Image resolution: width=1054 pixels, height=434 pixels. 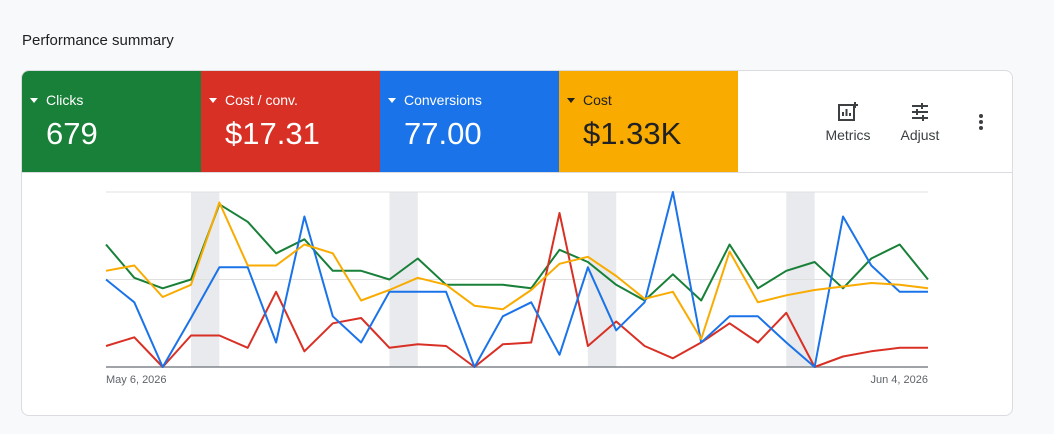 What do you see at coordinates (98, 40) in the screenshot?
I see `section-title: Performance summary` at bounding box center [98, 40].